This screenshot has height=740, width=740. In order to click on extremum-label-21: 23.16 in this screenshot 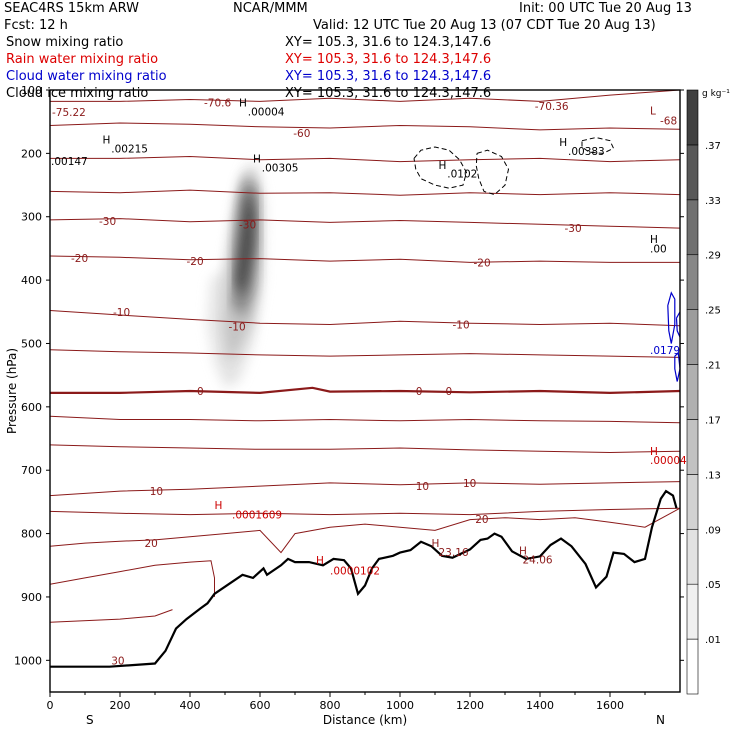, I will do `click(454, 553)`.